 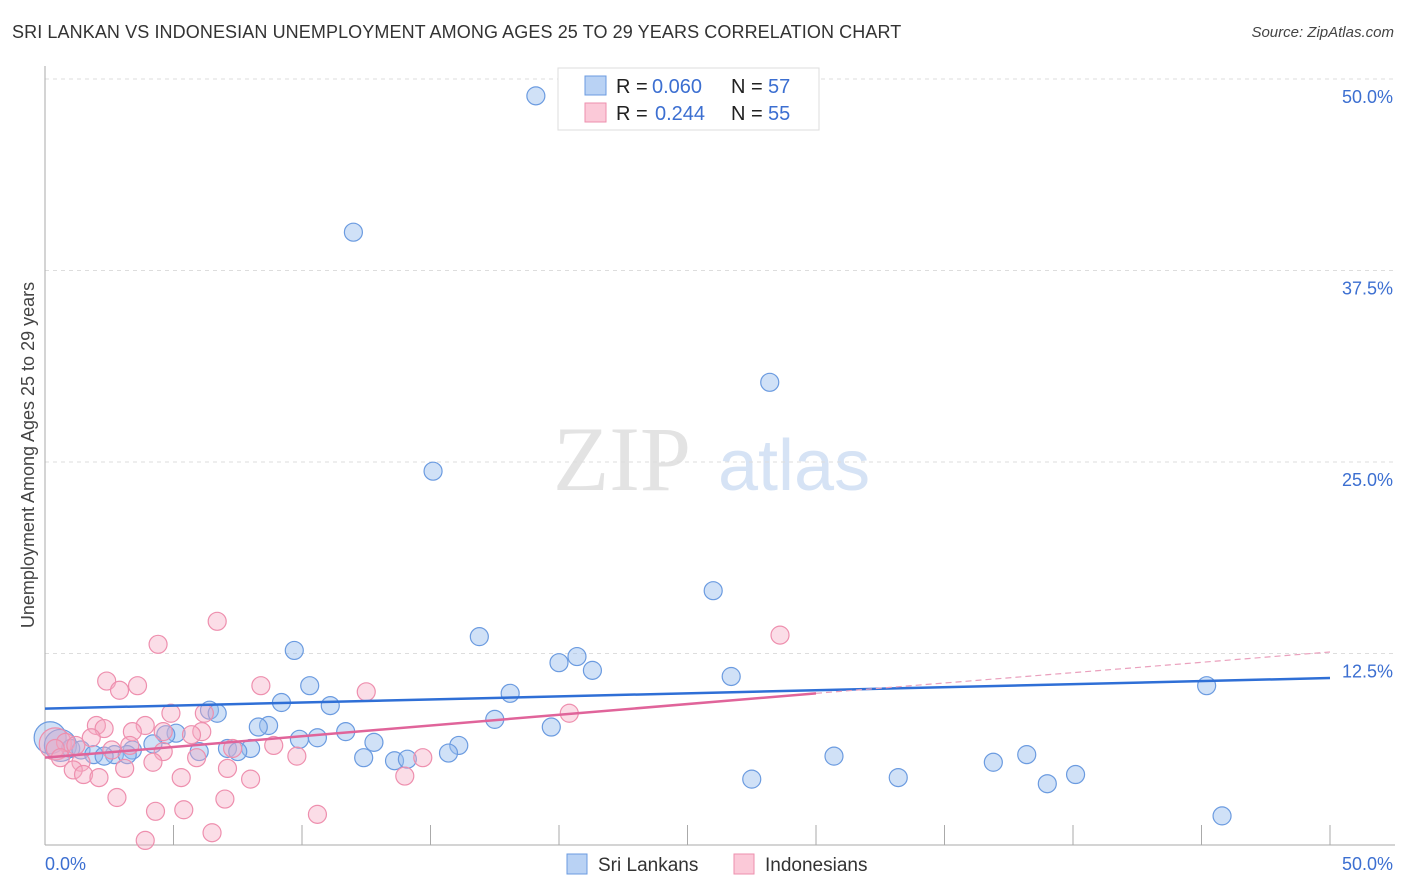 I want to click on indonesians-trend-line, so click(x=430, y=725).